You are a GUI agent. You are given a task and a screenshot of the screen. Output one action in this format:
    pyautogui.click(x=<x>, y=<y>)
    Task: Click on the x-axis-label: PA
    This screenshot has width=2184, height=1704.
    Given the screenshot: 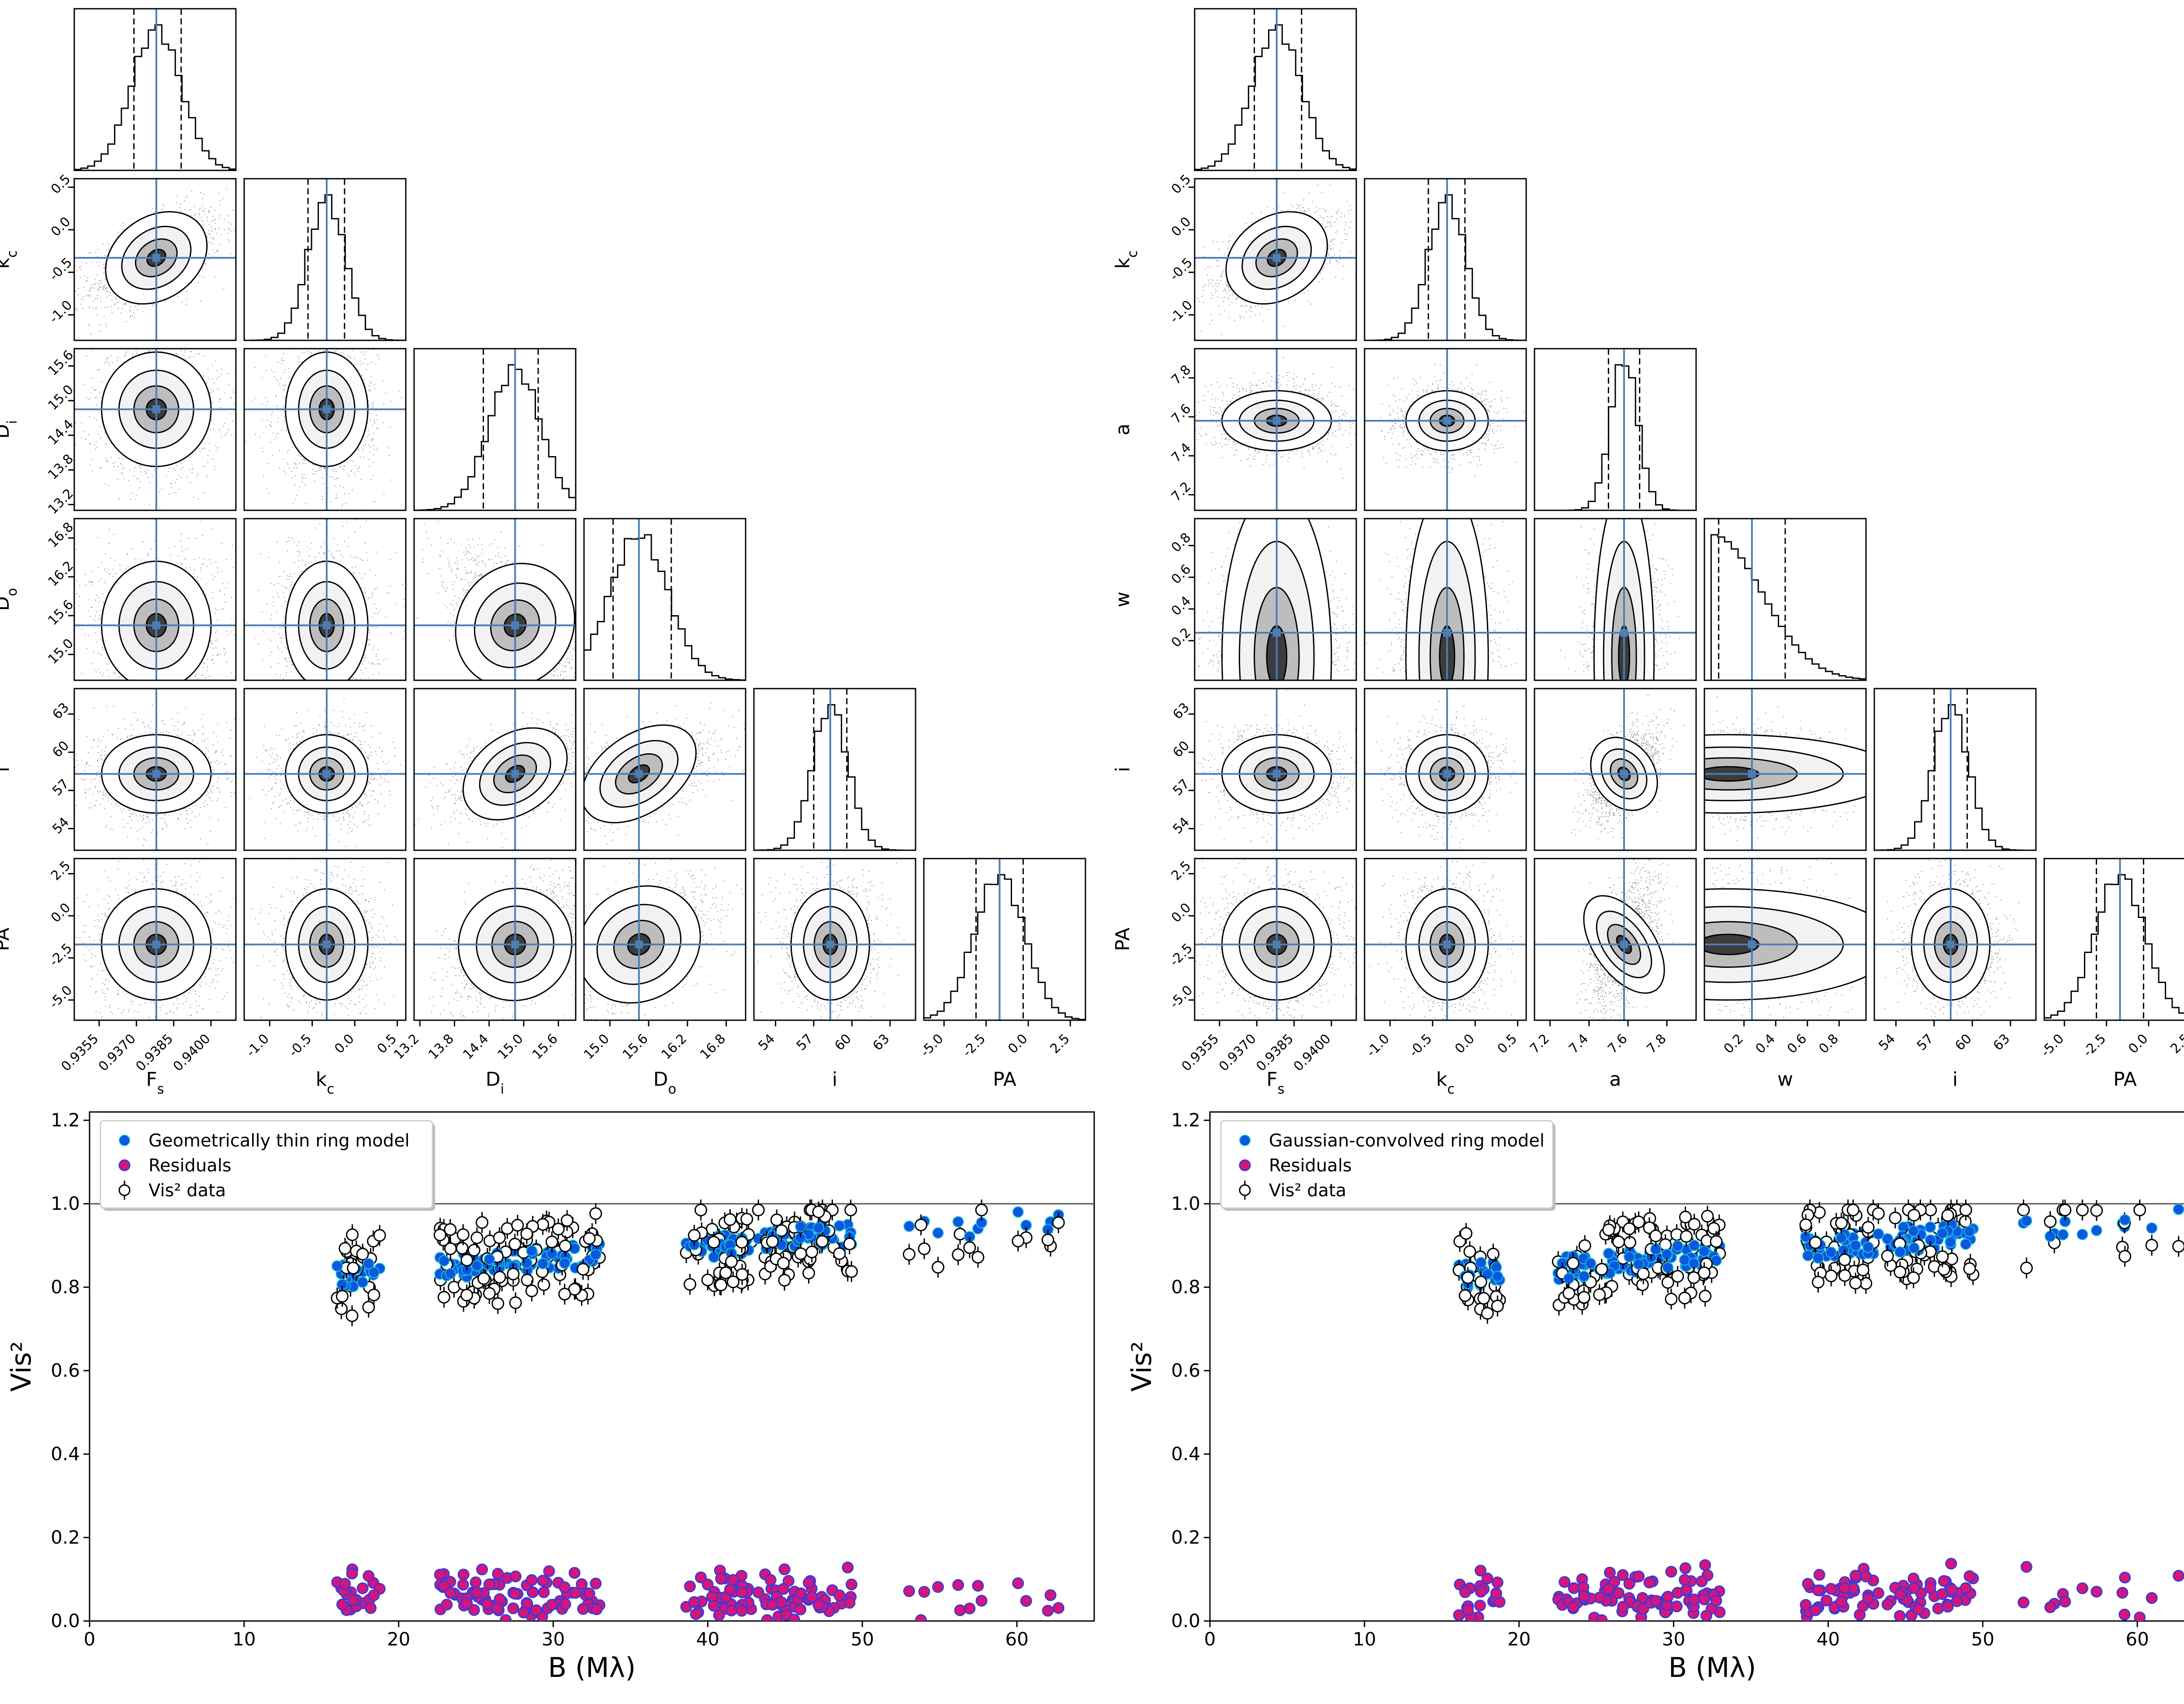 What is the action you would take?
    pyautogui.click(x=2125, y=1079)
    